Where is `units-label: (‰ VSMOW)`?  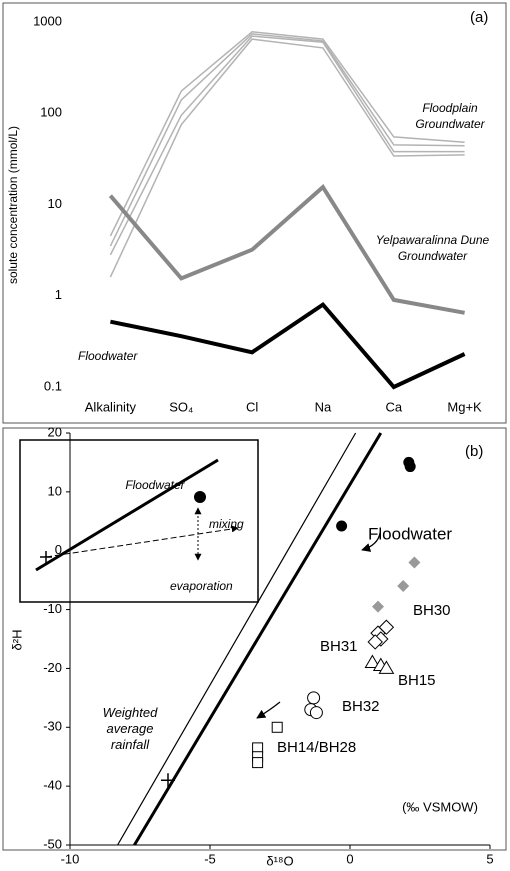 units-label: (‰ VSMOW) is located at coordinates (440, 806).